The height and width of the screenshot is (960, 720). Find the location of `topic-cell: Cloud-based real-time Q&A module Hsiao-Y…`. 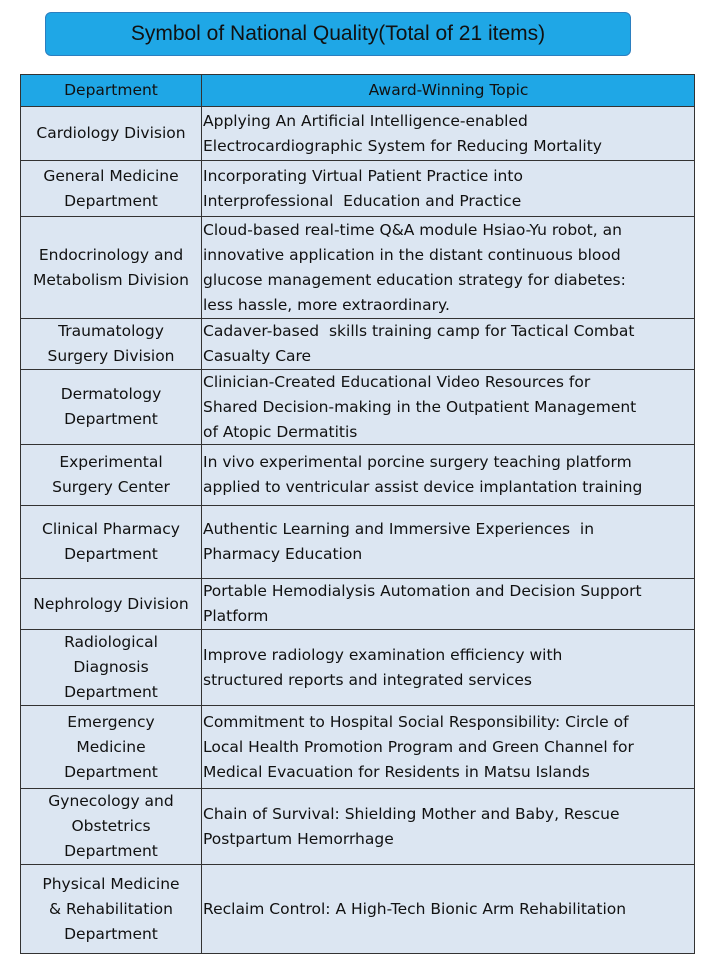

topic-cell: Cloud-based real-time Q&A module Hsiao-Y… is located at coordinates (448, 267).